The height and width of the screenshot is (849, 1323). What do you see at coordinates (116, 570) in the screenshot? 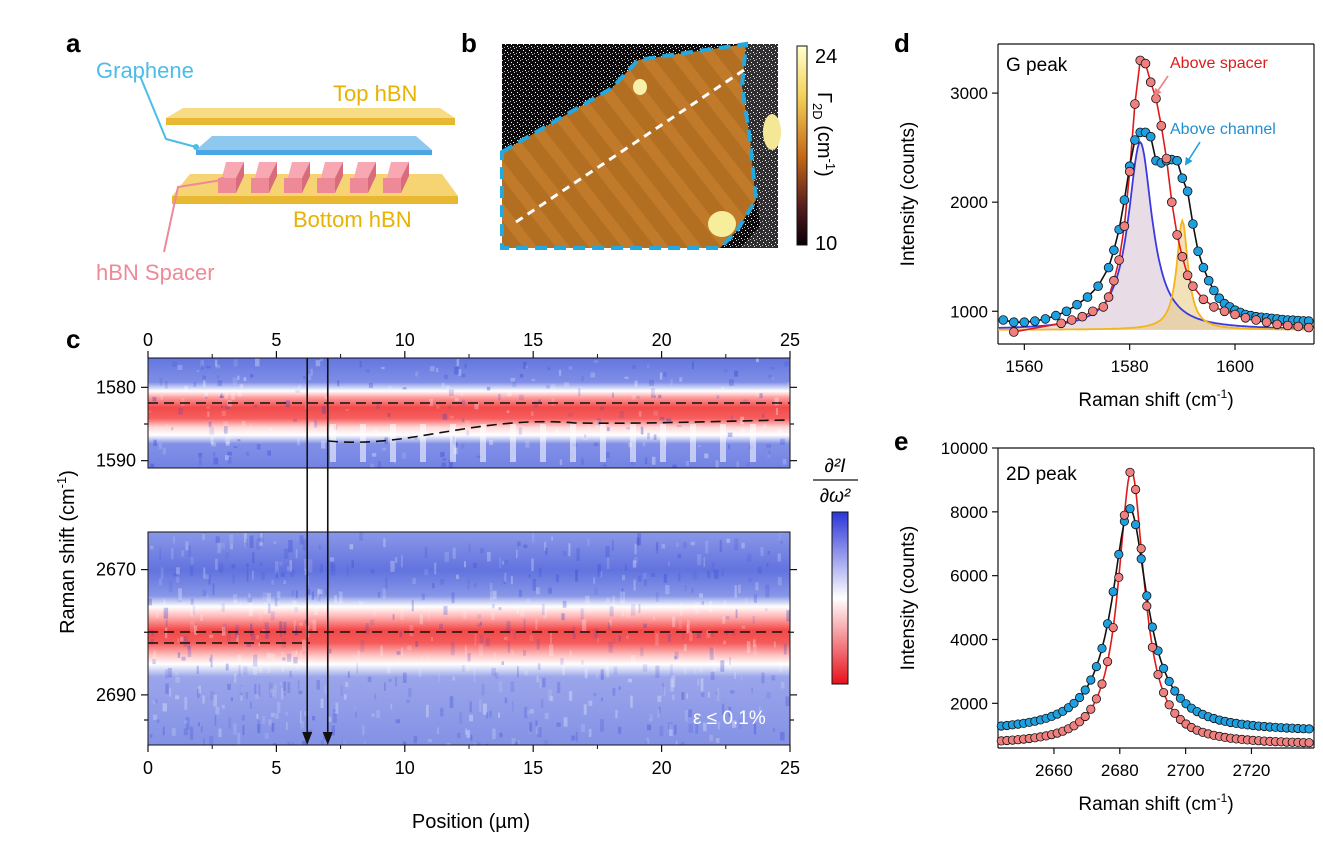
I see `2d-map-y-tick-label: 2670` at bounding box center [116, 570].